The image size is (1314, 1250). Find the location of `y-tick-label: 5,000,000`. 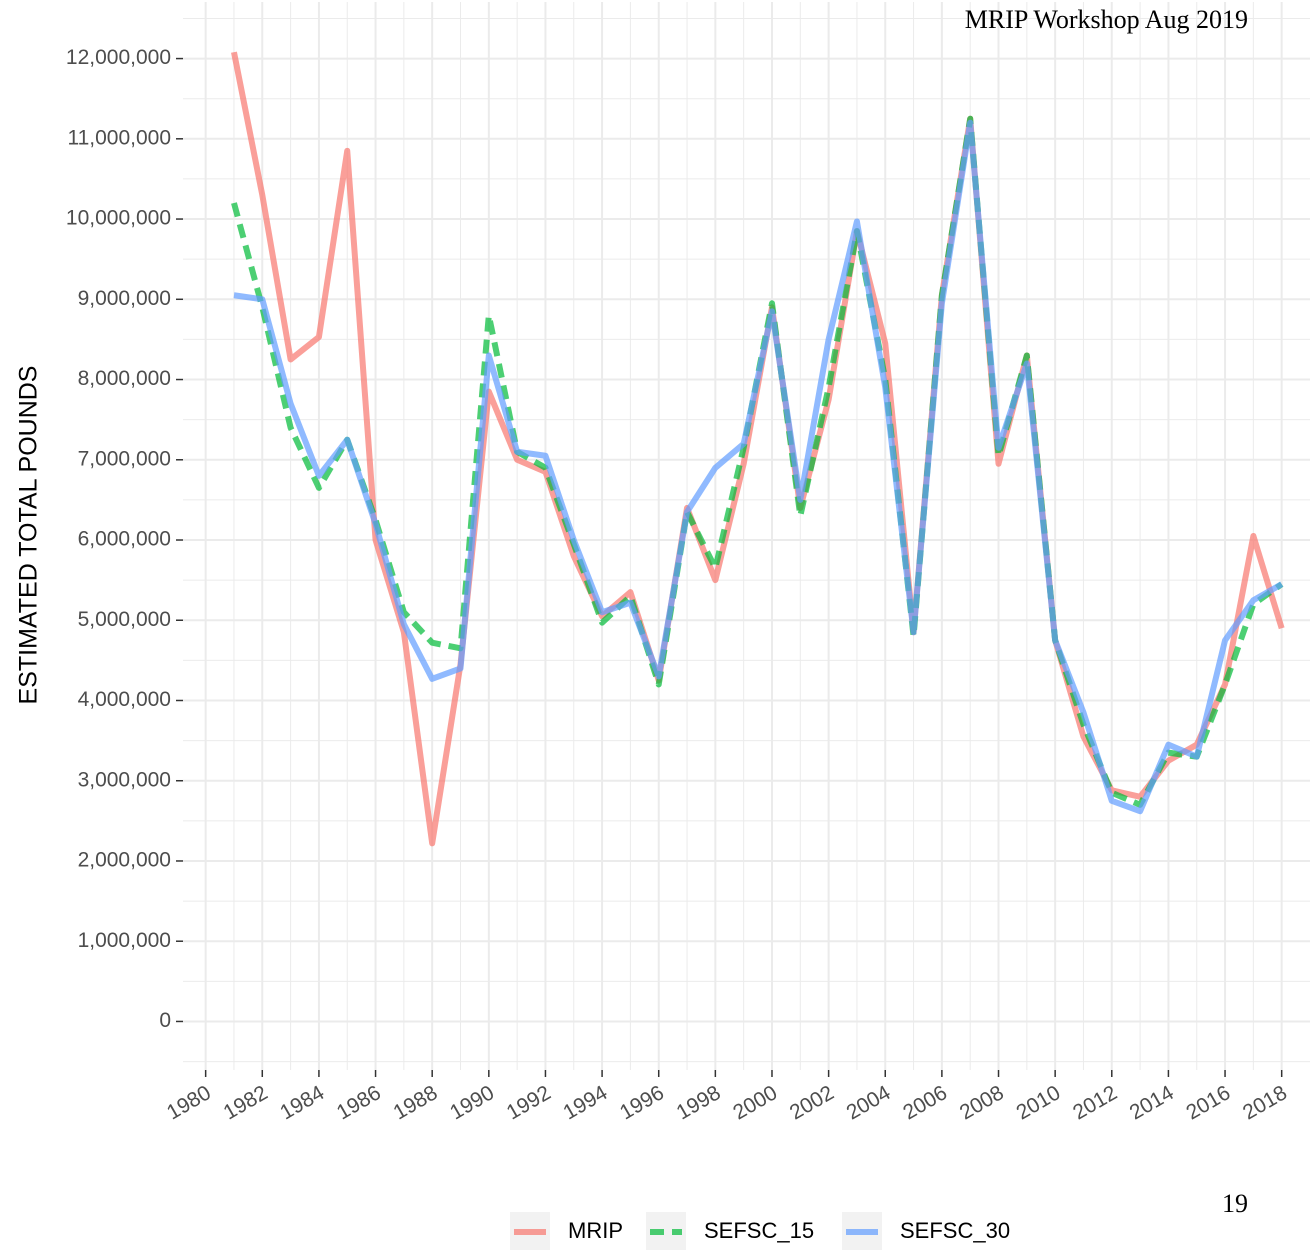

y-tick-label: 5,000,000 is located at coordinates (124, 619).